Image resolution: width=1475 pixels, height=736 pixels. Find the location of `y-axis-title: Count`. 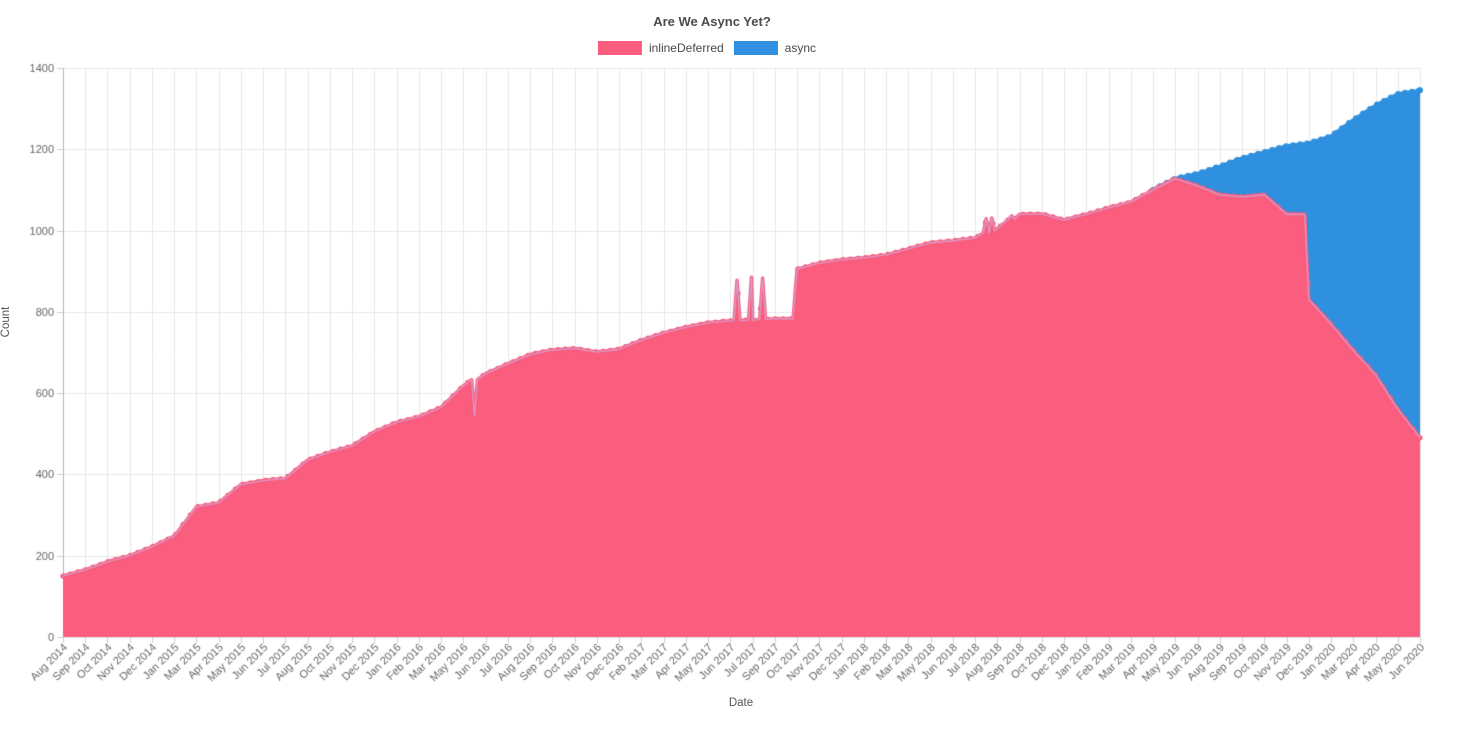

y-axis-title: Count is located at coordinates (6, 322).